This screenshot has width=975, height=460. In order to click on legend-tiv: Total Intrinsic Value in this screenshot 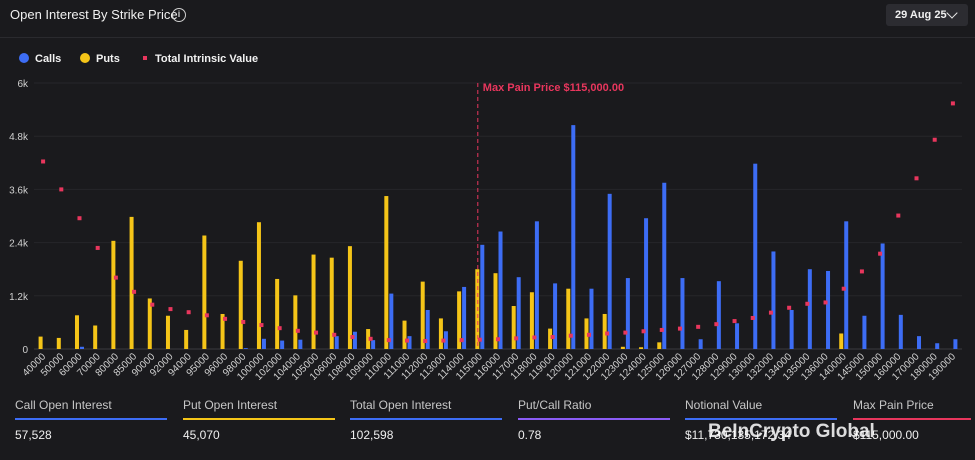, I will do `click(200, 59)`.